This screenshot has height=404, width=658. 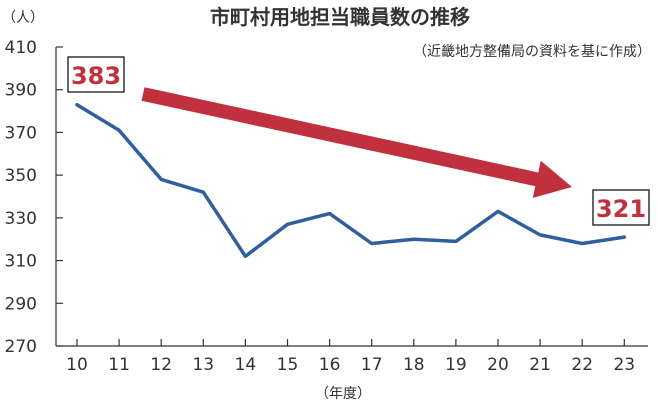 I want to click on chart-subtitle: （近畿地方整備局の資料を基に作成）, so click(x=532, y=51).